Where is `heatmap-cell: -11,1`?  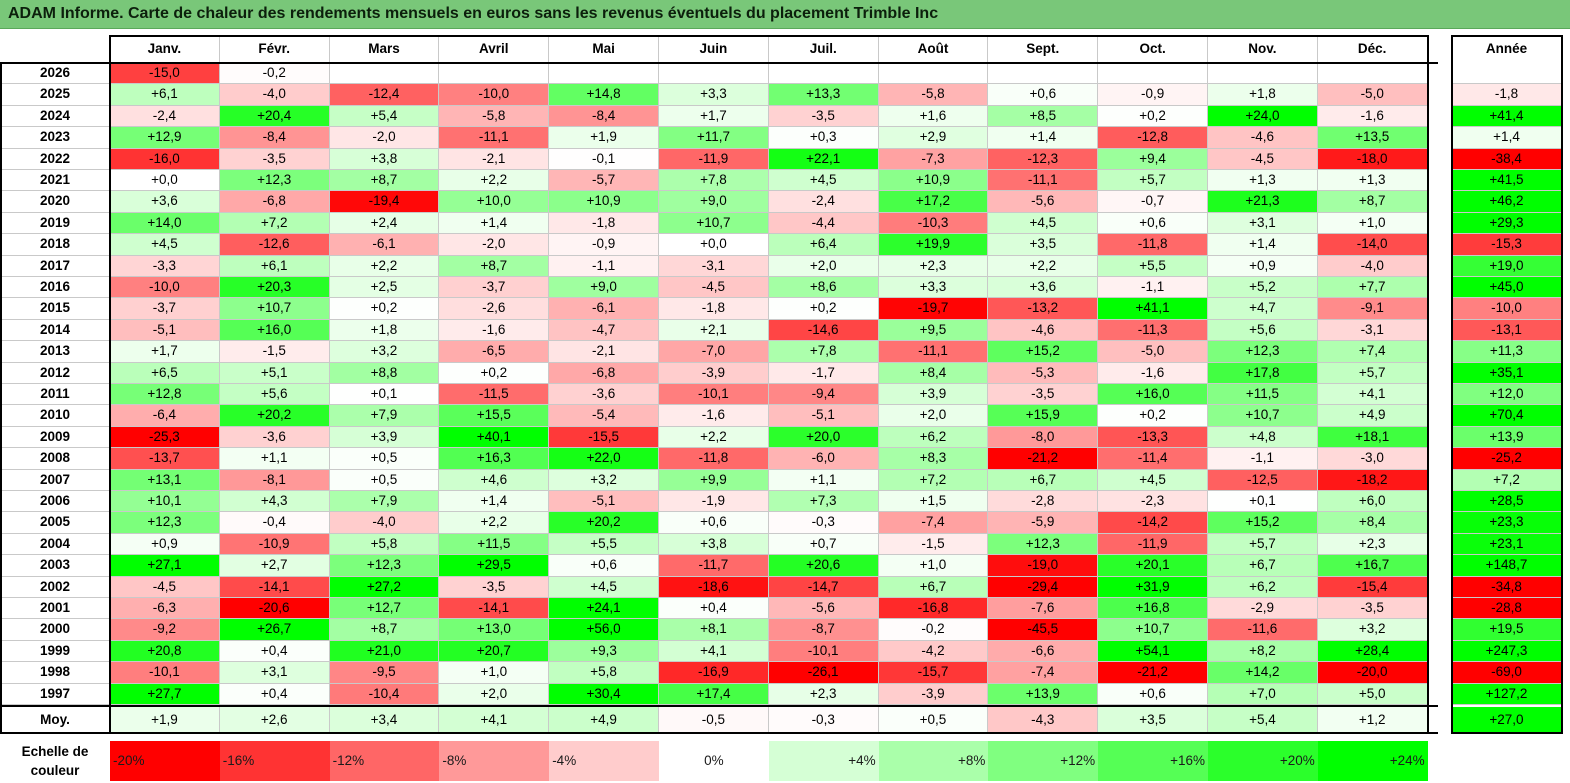
heatmap-cell: -11,1 is located at coordinates (933, 352).